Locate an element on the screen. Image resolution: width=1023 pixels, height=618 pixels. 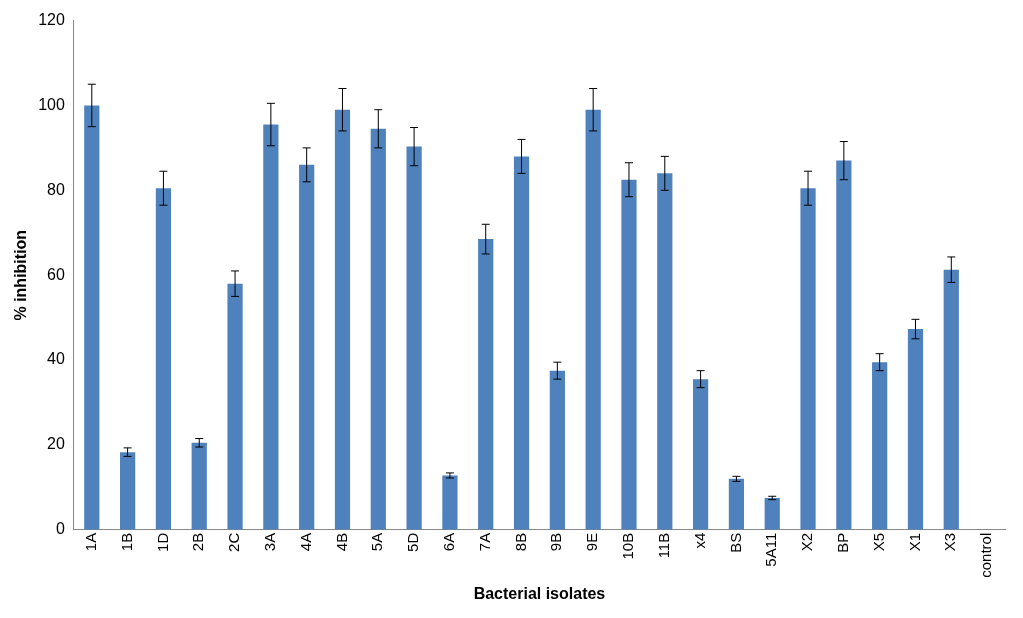
x-tick-label: 9B is located at coordinates (556, 542).